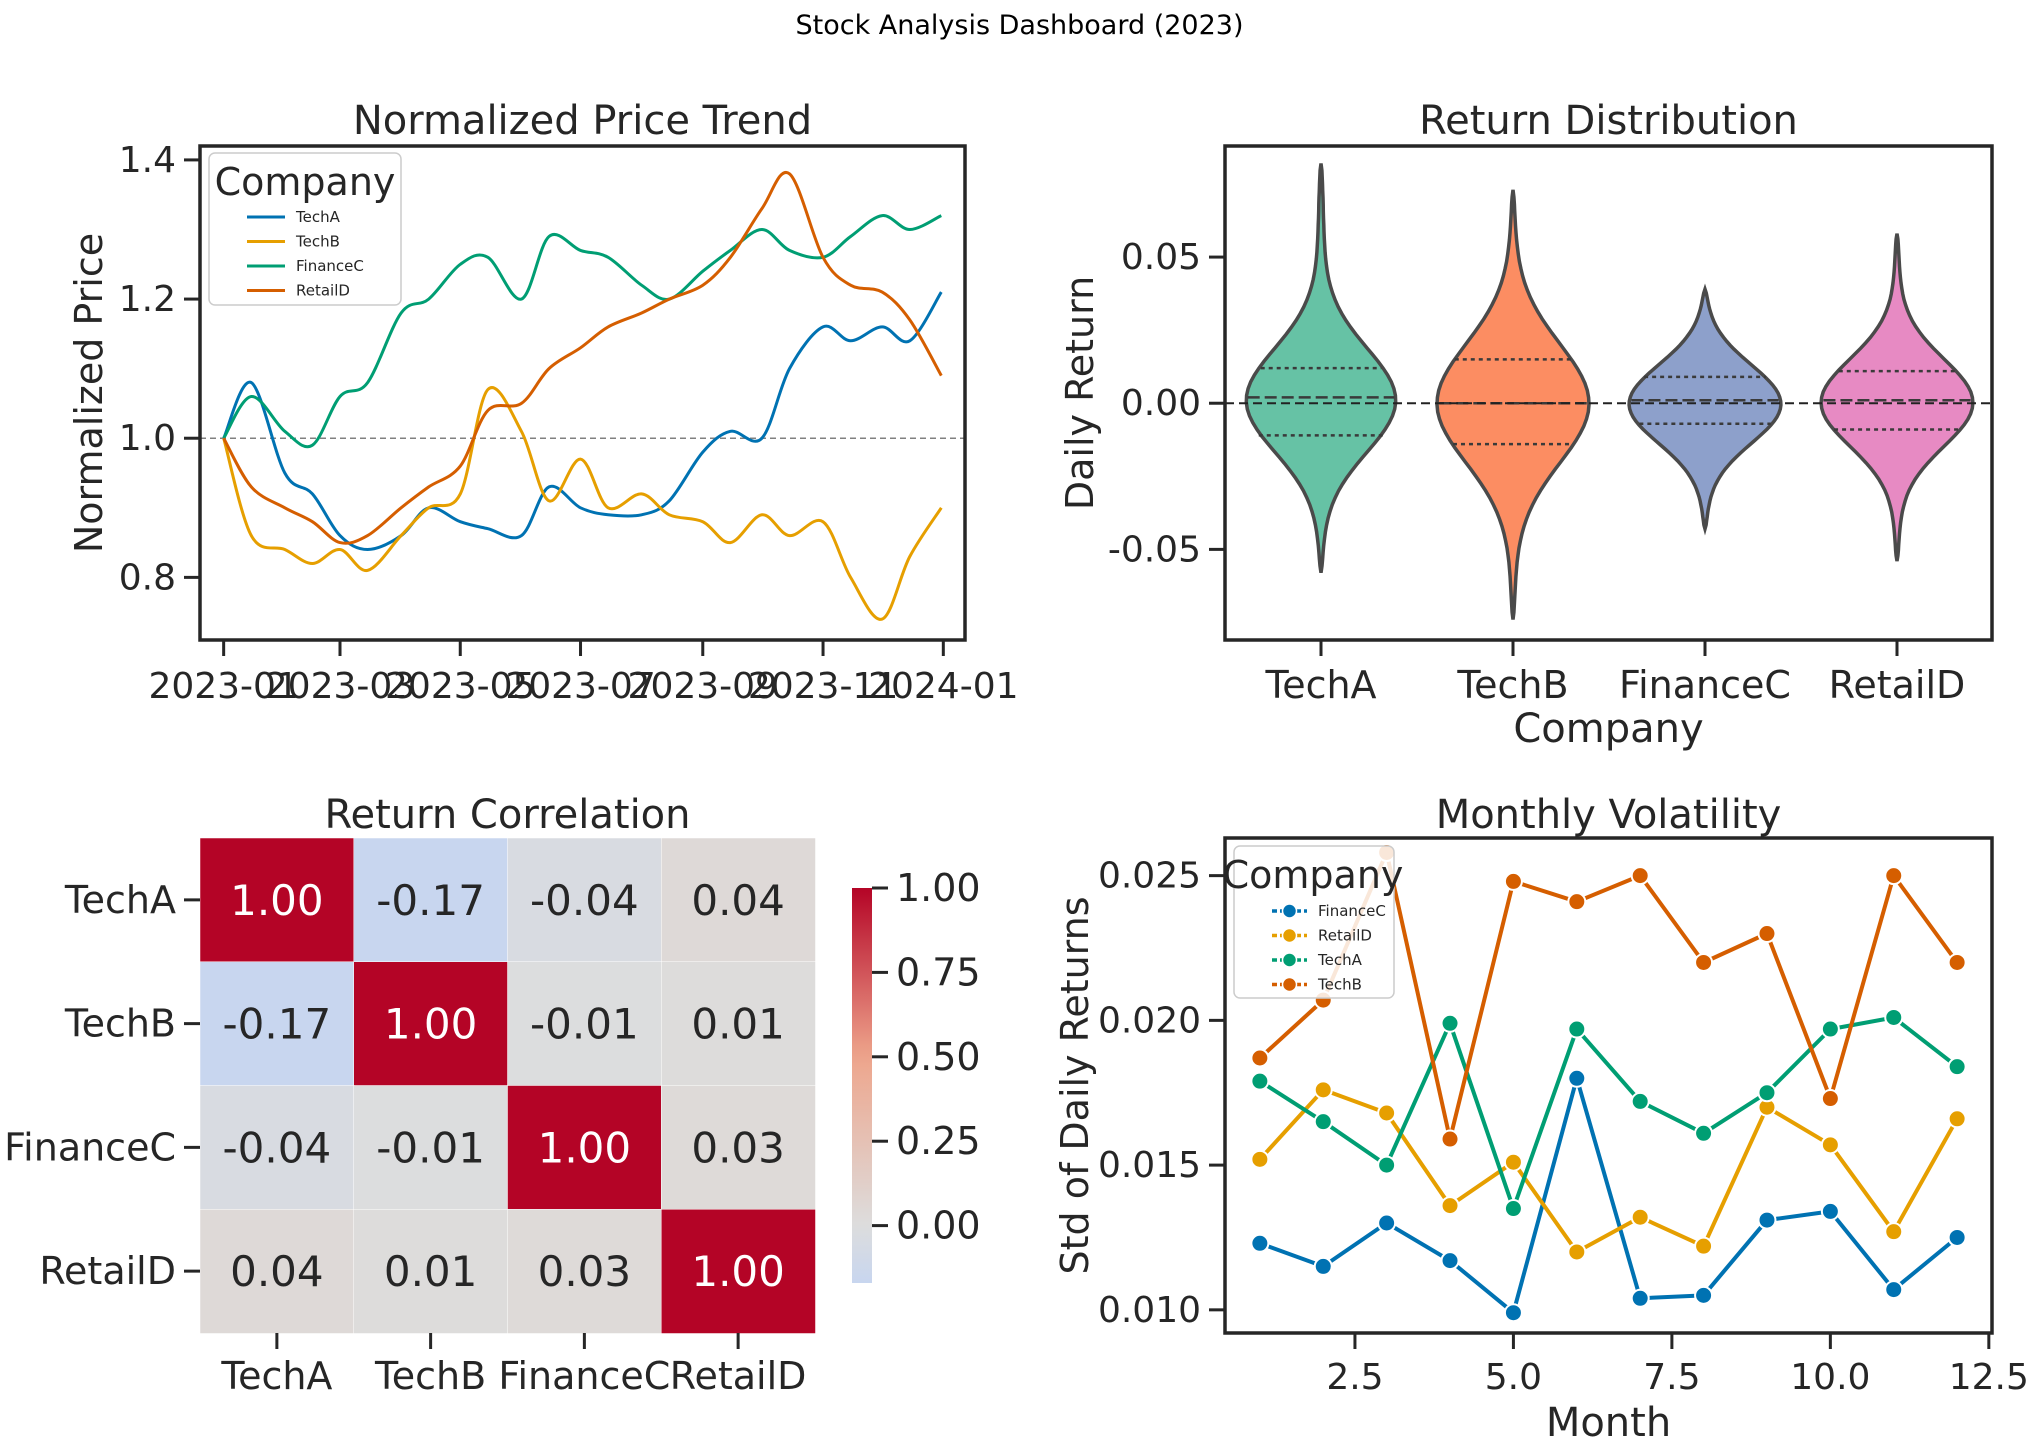 This screenshot has height=1456, width=2039. I want to click on y-tick-label: 1.0, so click(147, 438).